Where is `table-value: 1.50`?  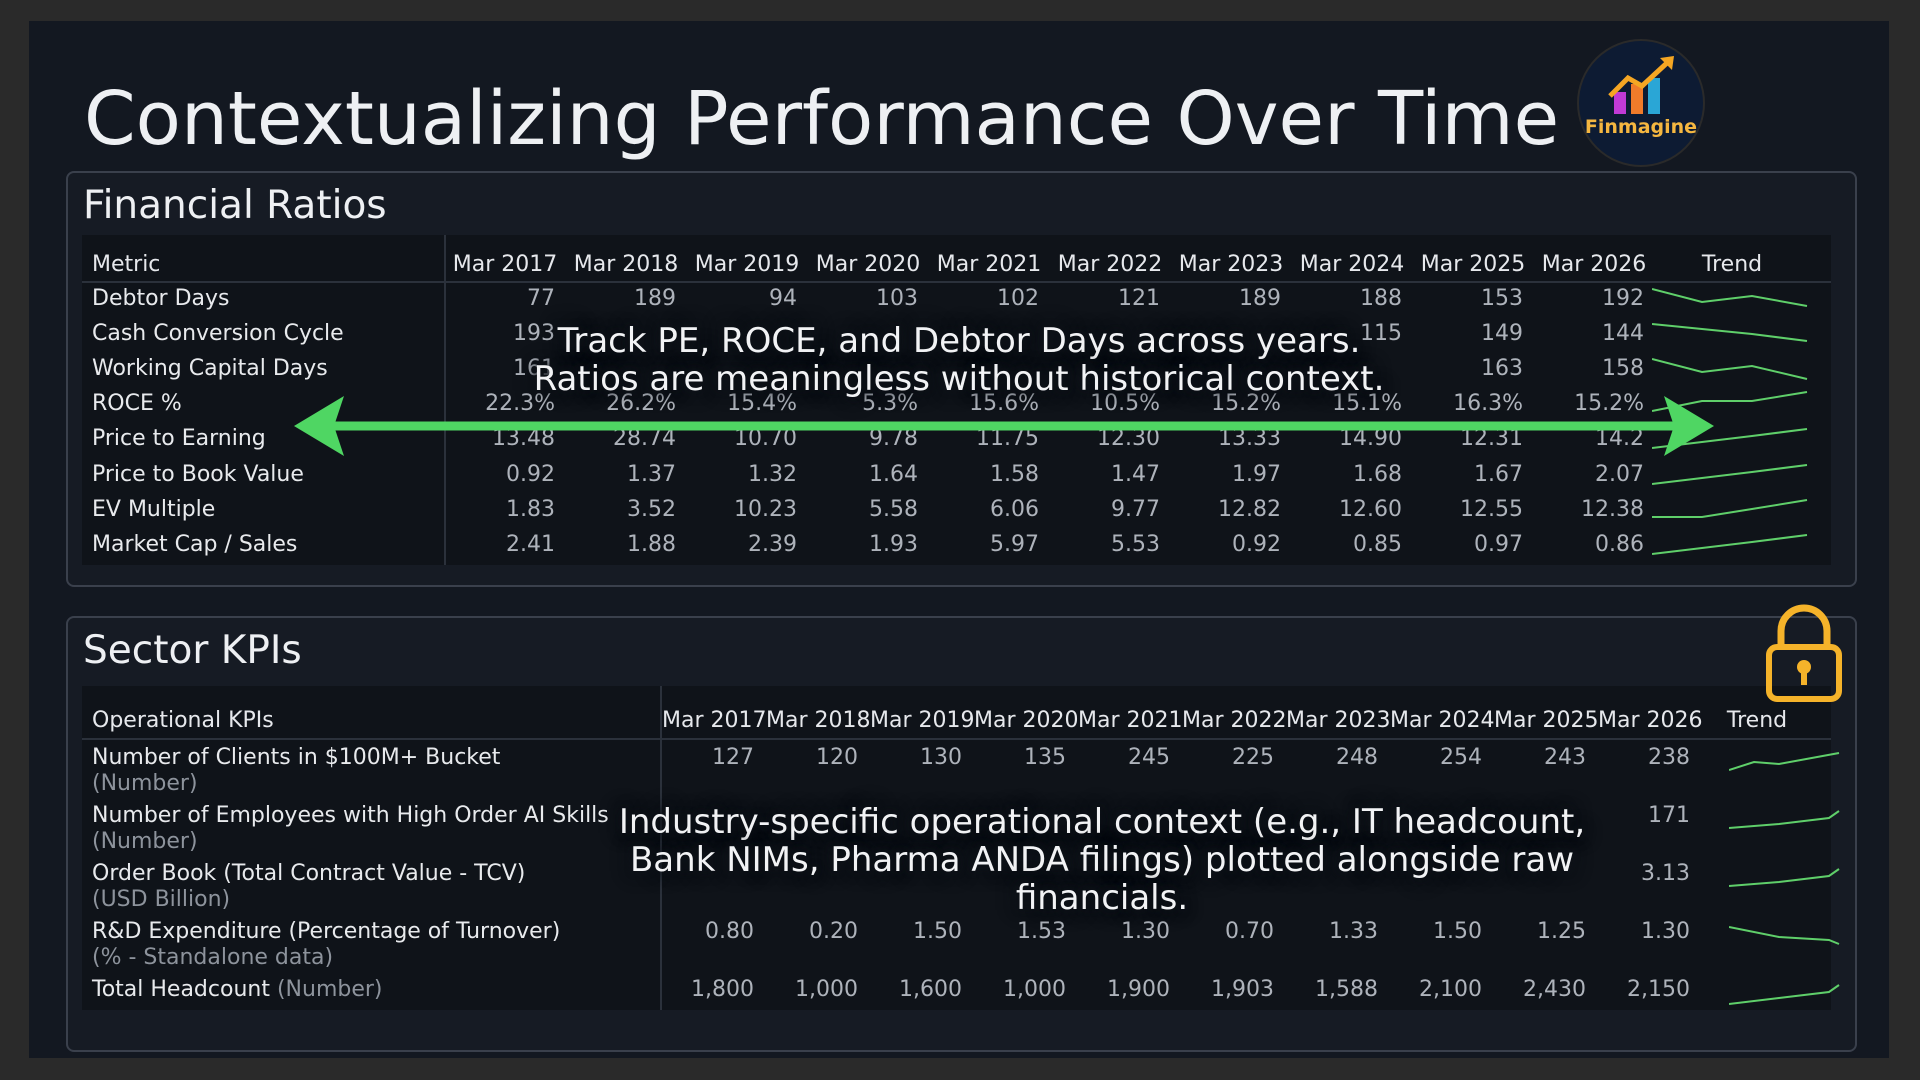 table-value: 1.50 is located at coordinates (1457, 931).